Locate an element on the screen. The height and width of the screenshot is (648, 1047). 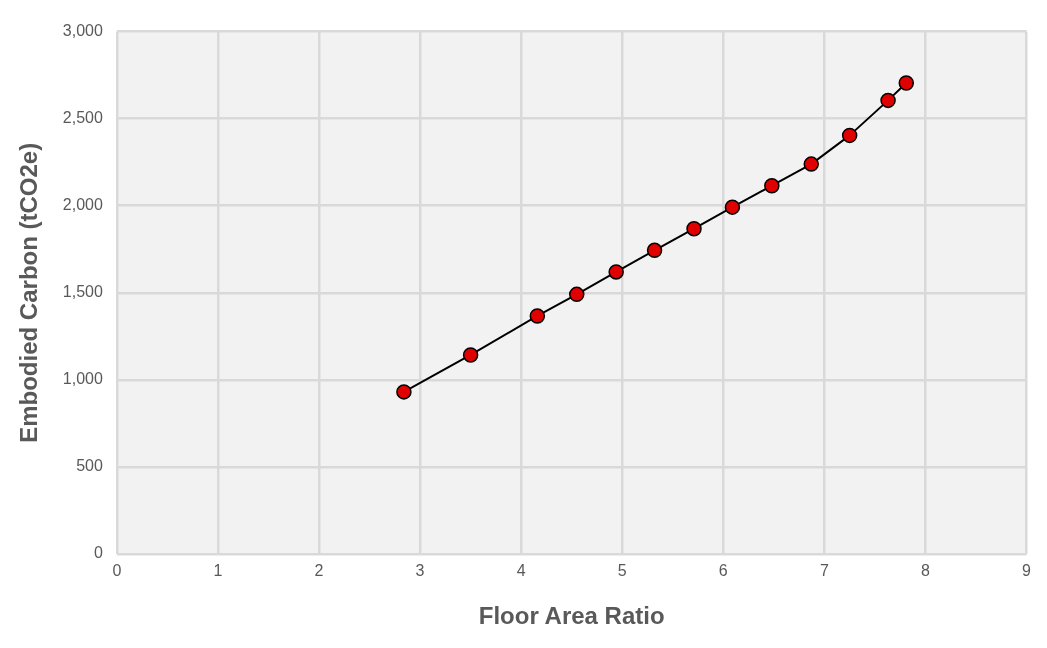
y-tick-label: 3,000 is located at coordinates (82, 31).